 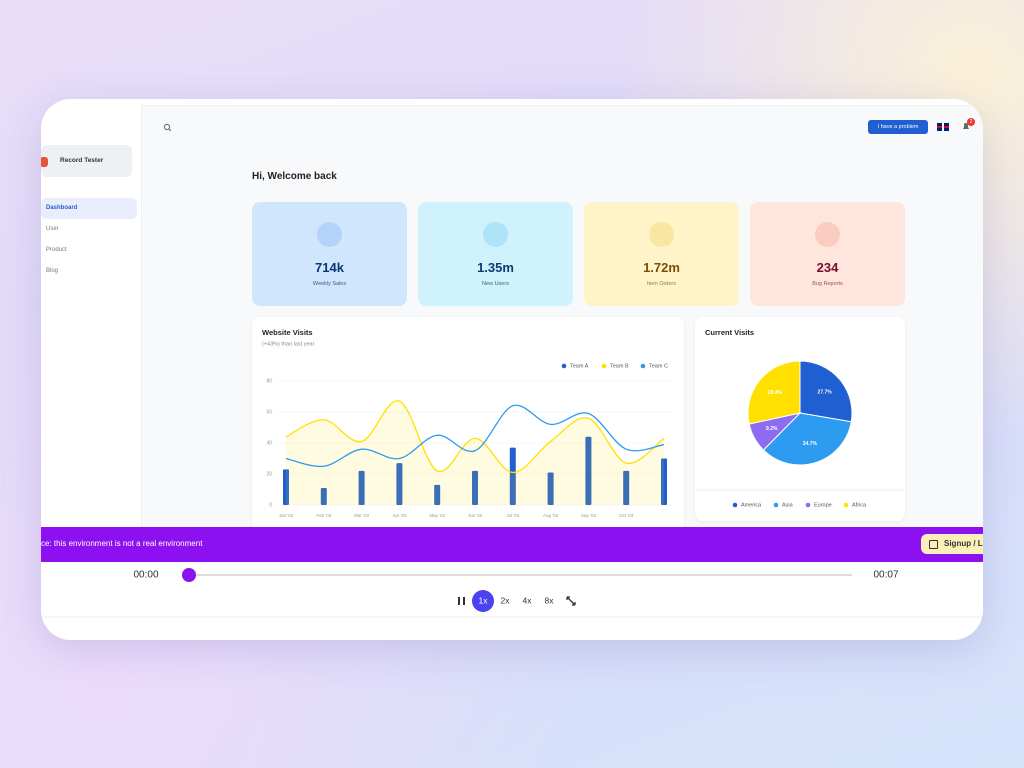 What do you see at coordinates (269, 412) in the screenshot?
I see `y-tick-label: 60` at bounding box center [269, 412].